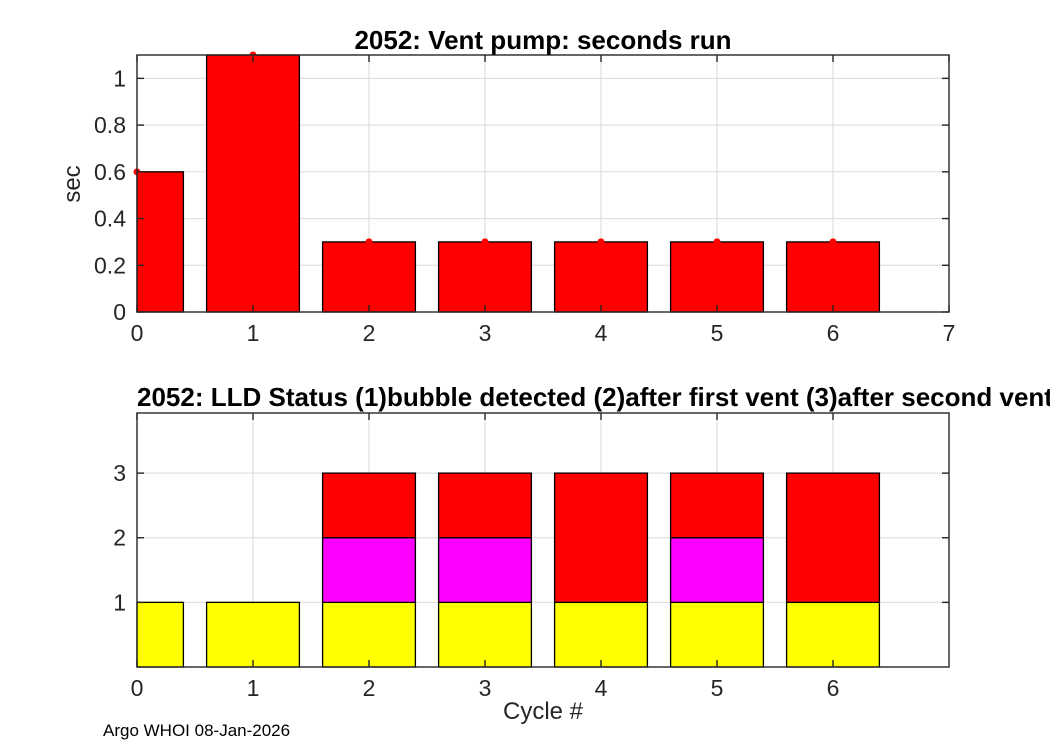 Image resolution: width=1050 pixels, height=750 pixels. What do you see at coordinates (110, 219) in the screenshot?
I see `y-tick-label: 0.4` at bounding box center [110, 219].